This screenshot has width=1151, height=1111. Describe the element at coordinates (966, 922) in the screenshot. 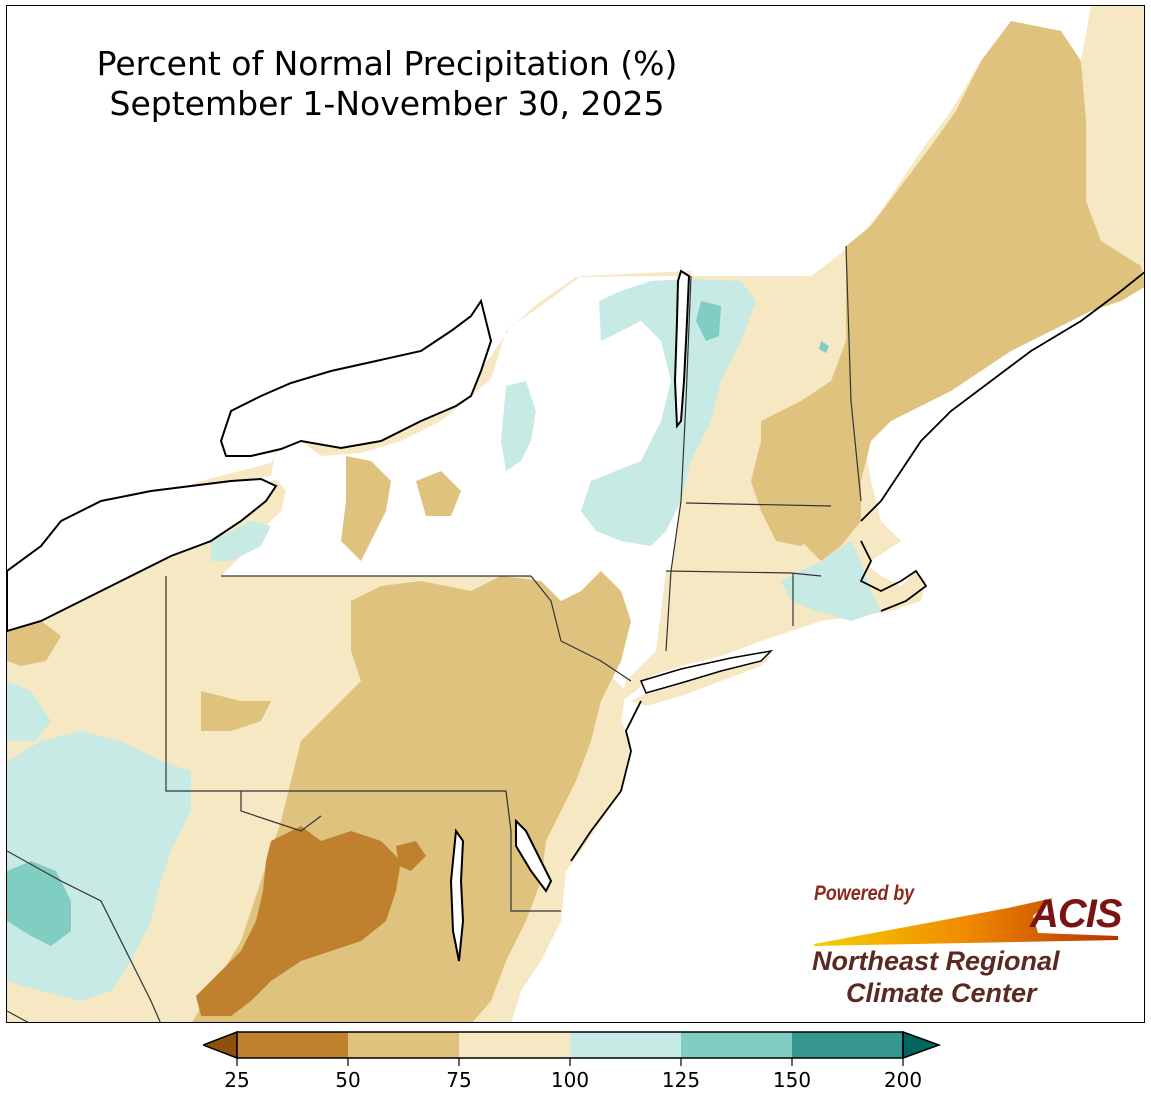

I see `acis-swoosh-icon` at that location.